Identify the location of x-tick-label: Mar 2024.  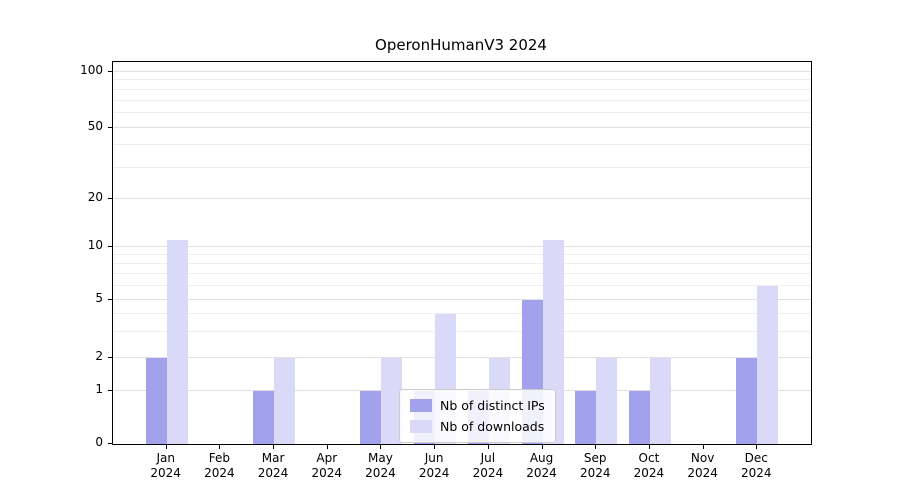
(273, 465).